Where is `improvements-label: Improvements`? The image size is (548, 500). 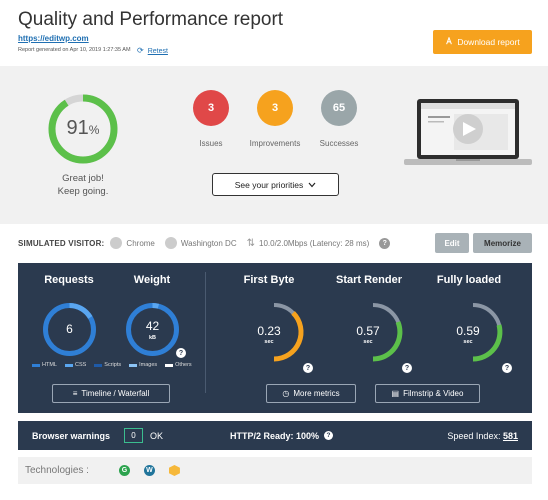 improvements-label: Improvements is located at coordinates (275, 143).